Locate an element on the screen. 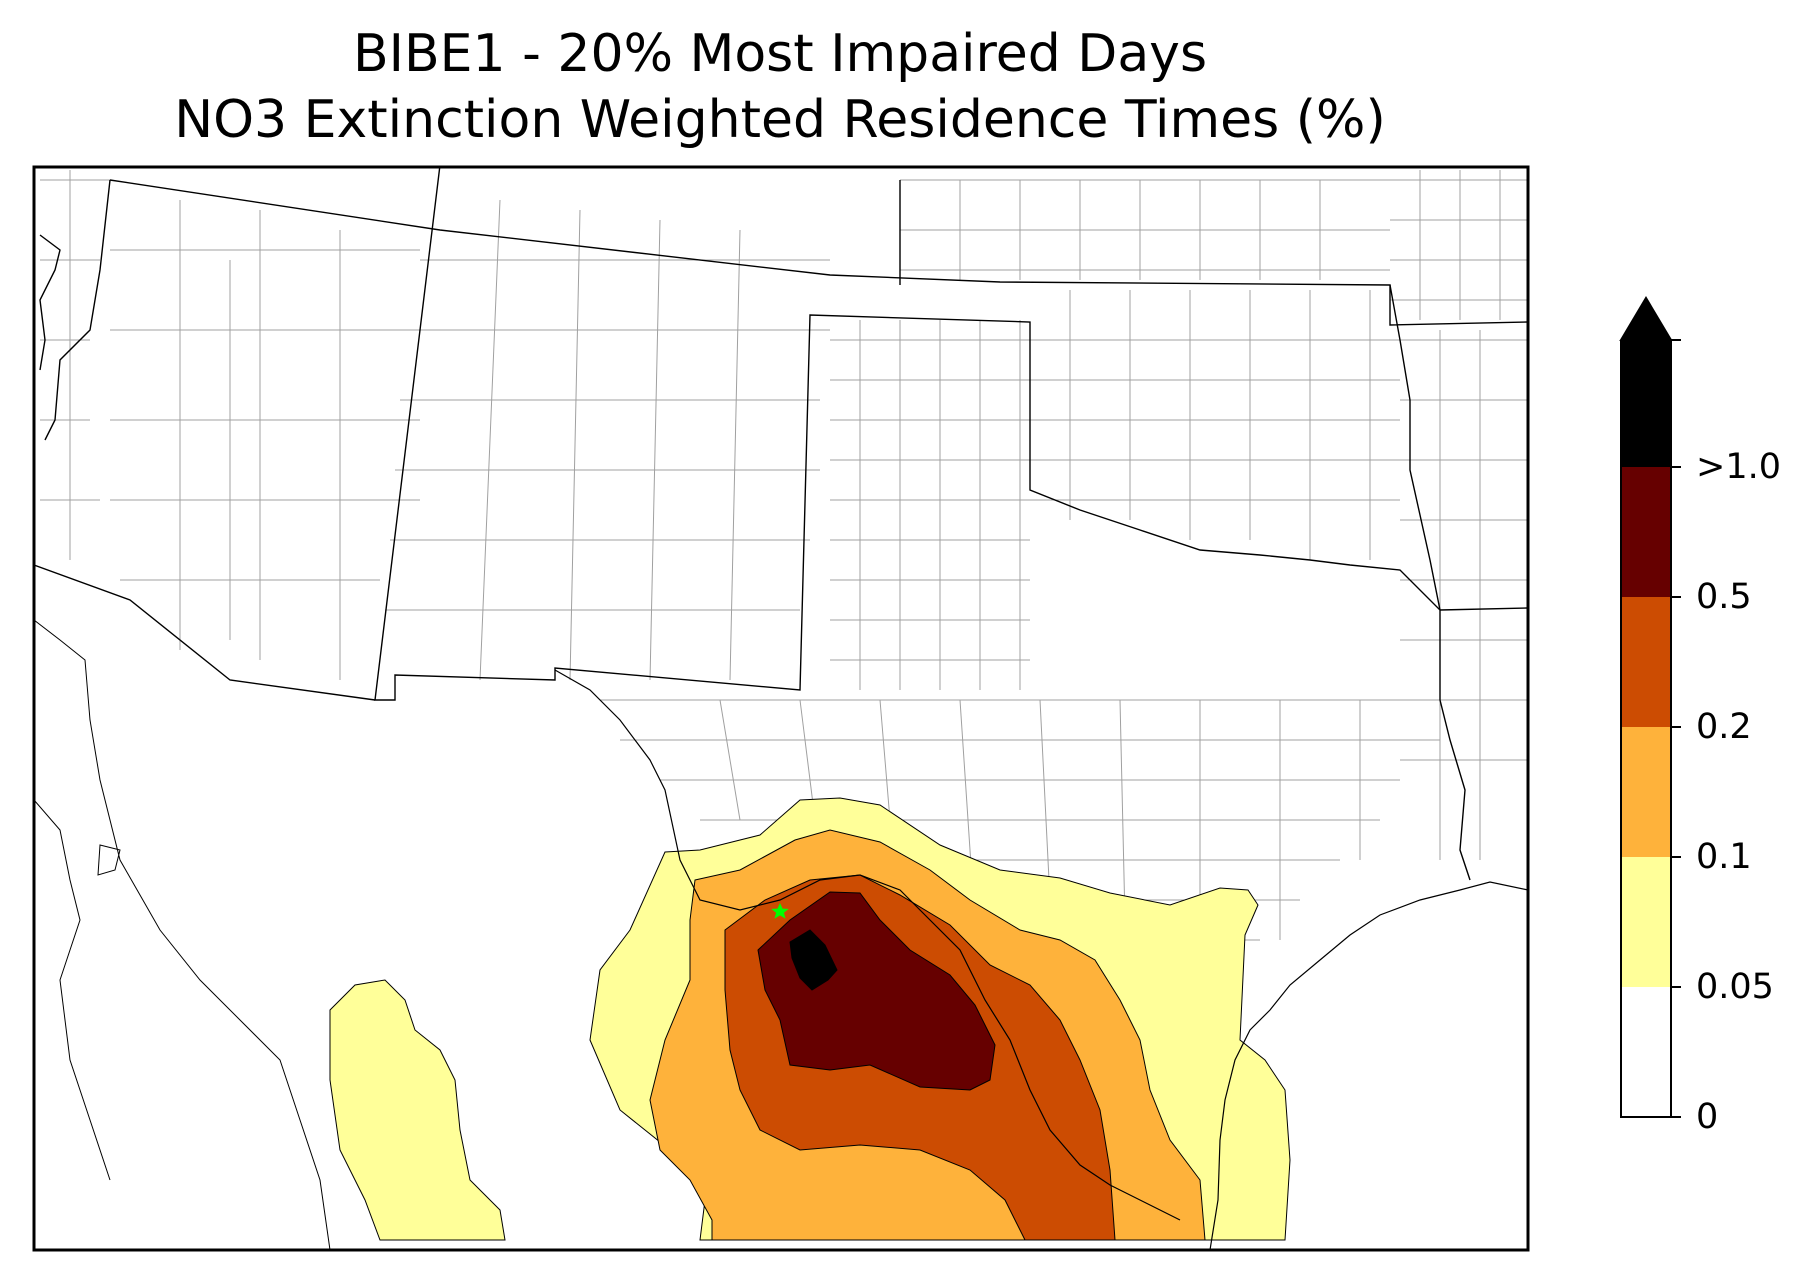 The image size is (1813, 1280). colorbar is located at coordinates (1650, 707).